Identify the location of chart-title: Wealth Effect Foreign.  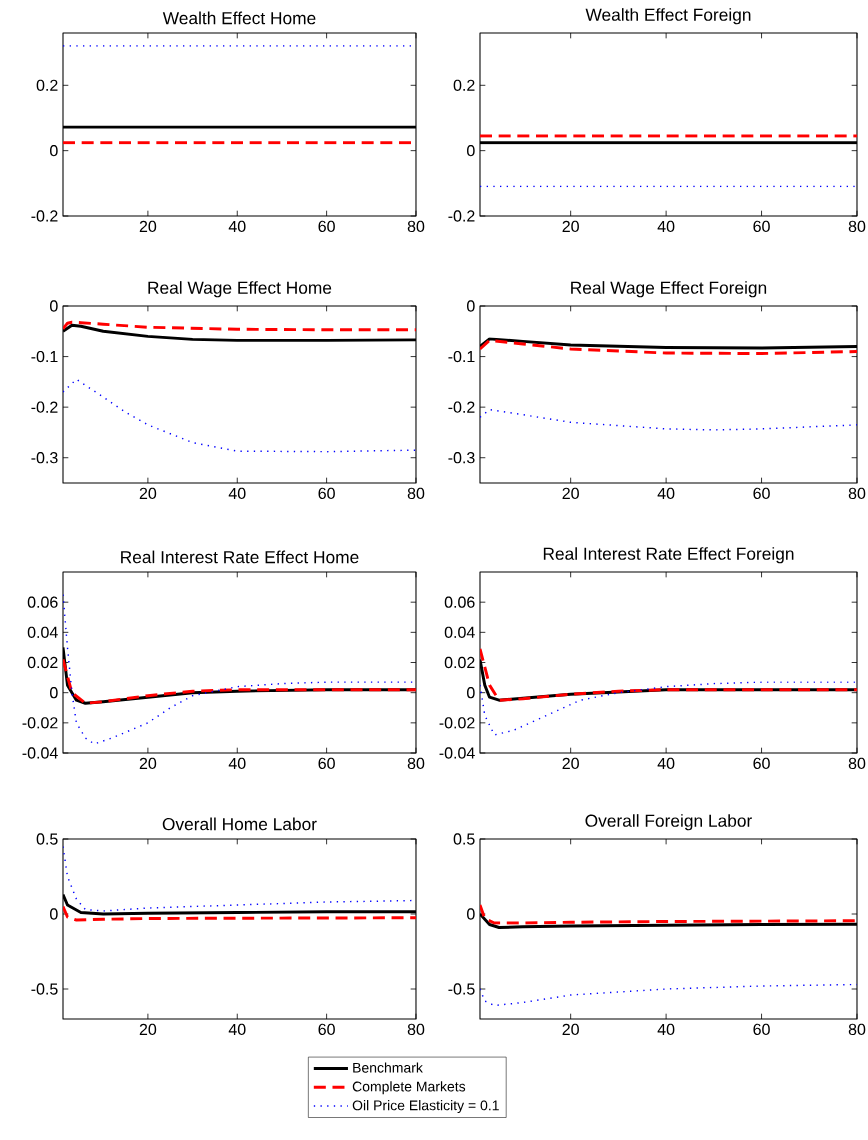
(668, 16).